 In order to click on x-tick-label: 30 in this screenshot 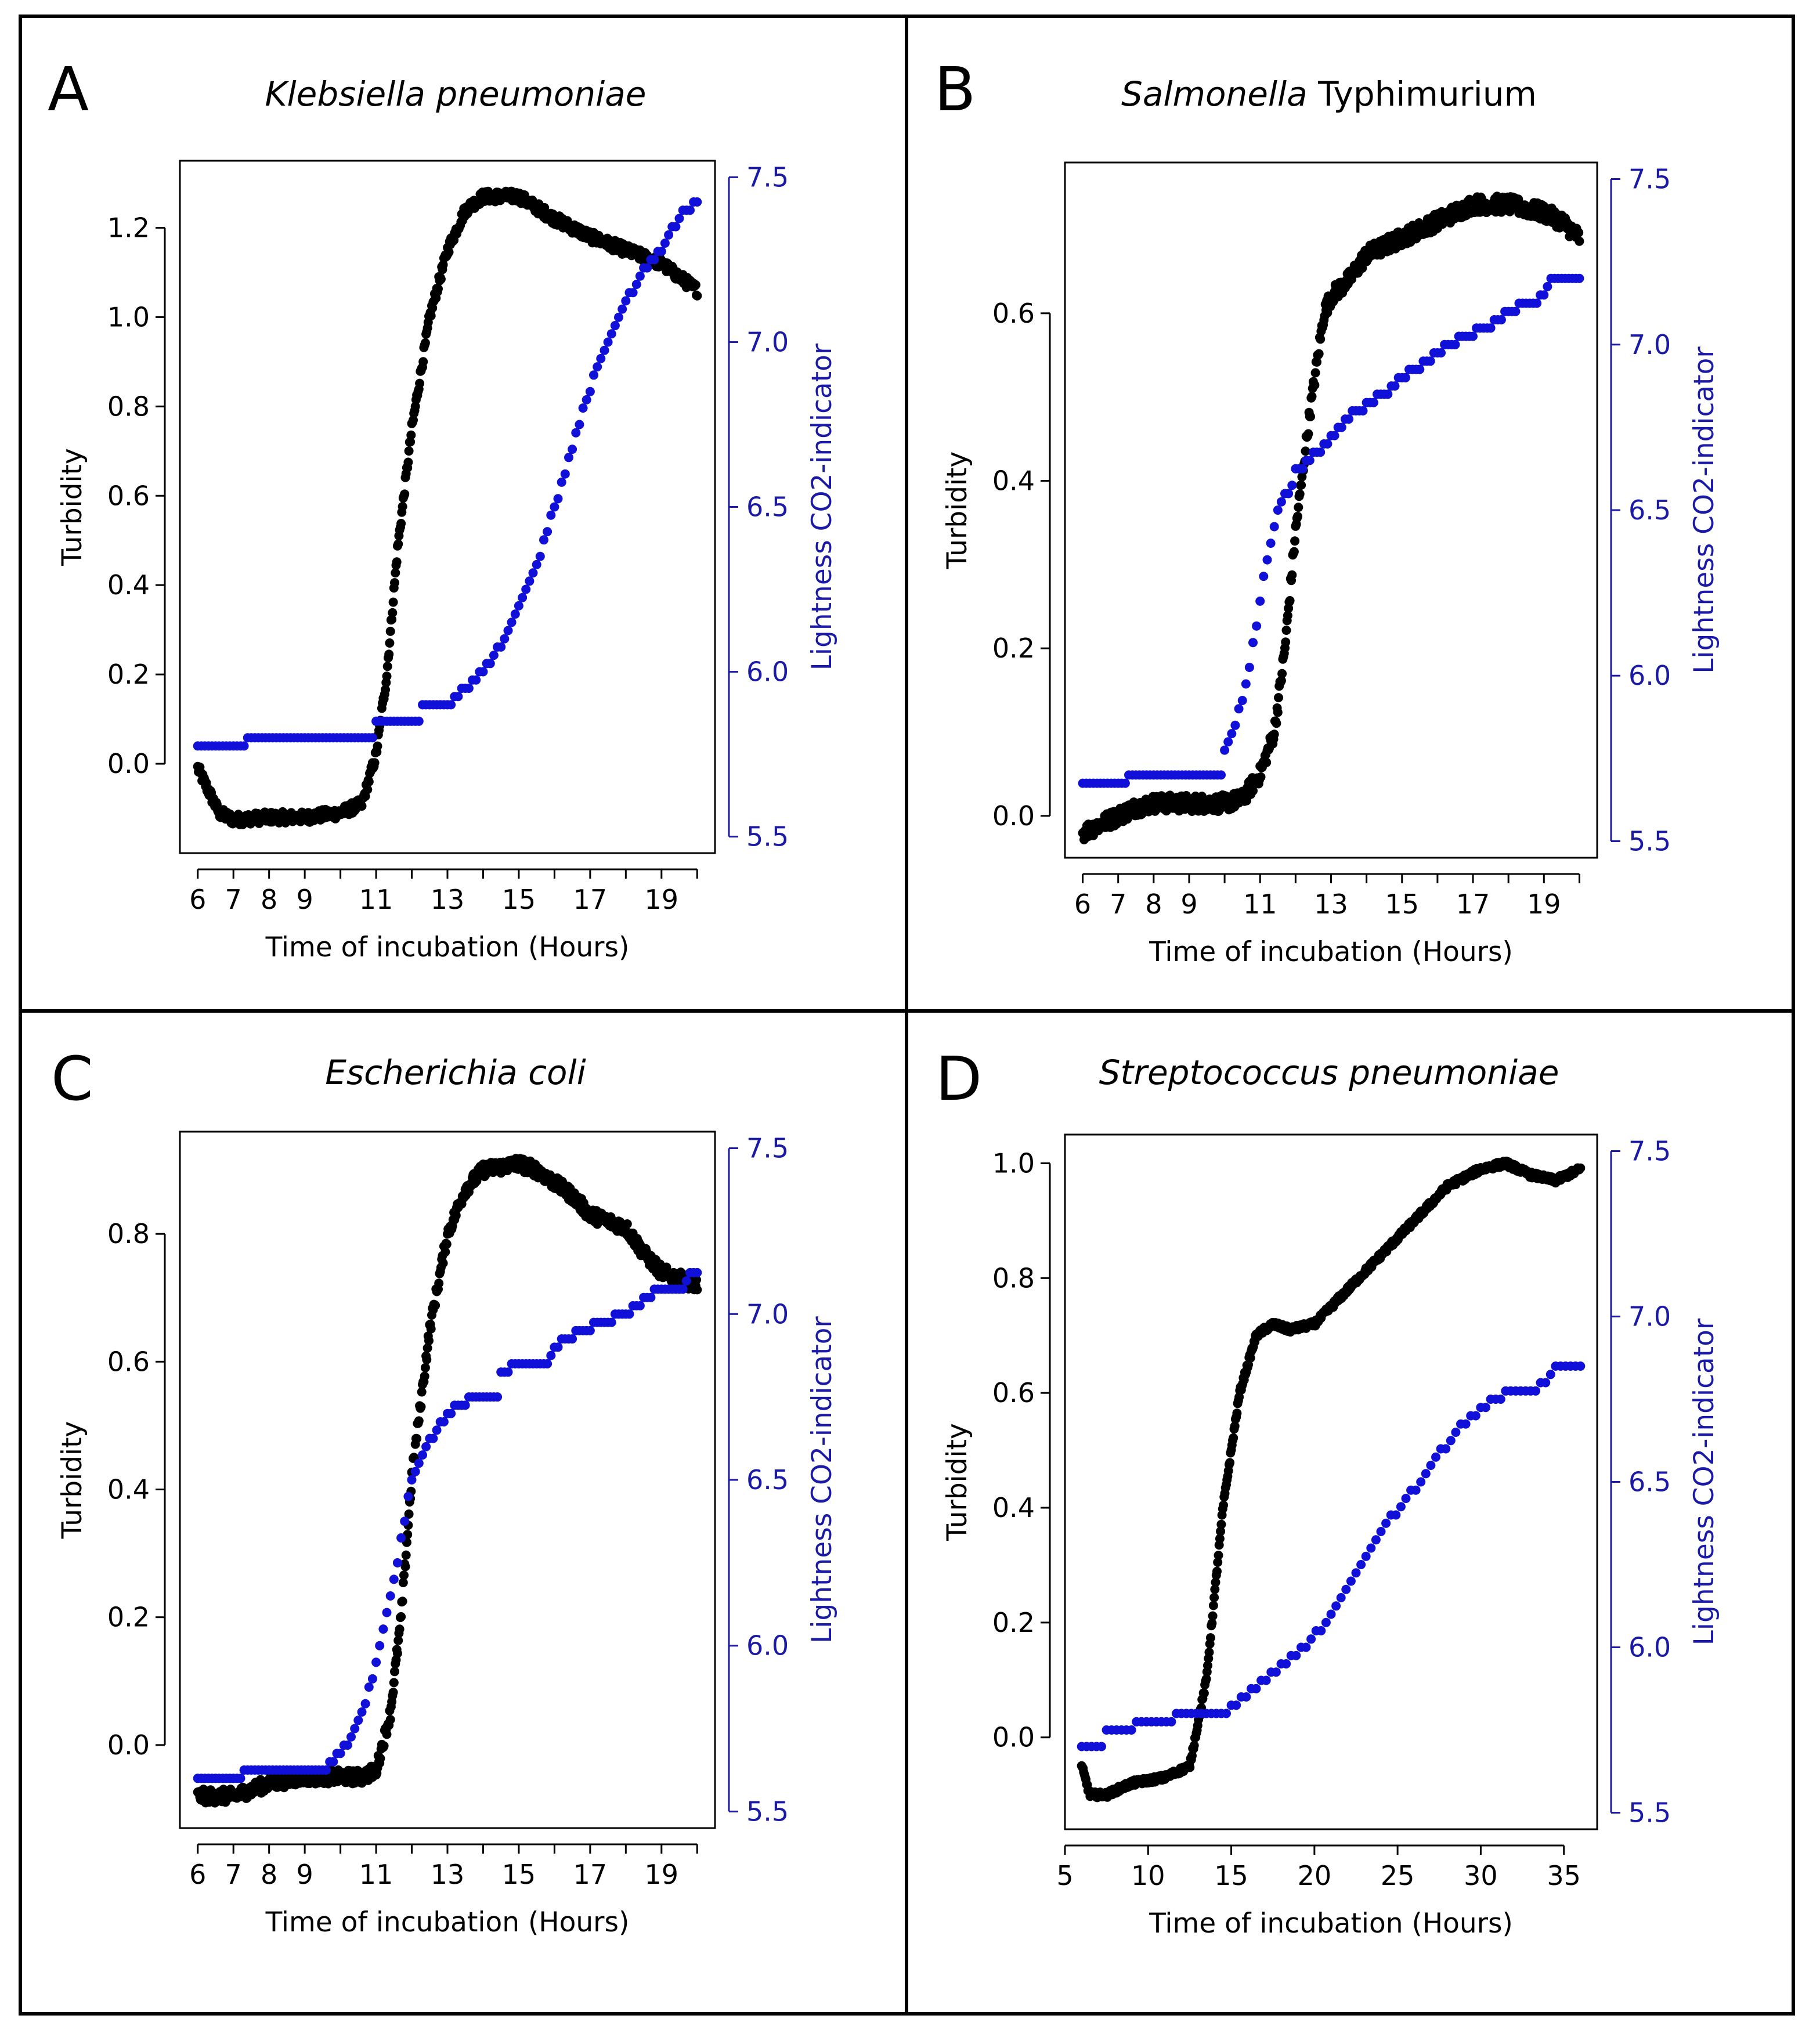, I will do `click(1481, 1876)`.